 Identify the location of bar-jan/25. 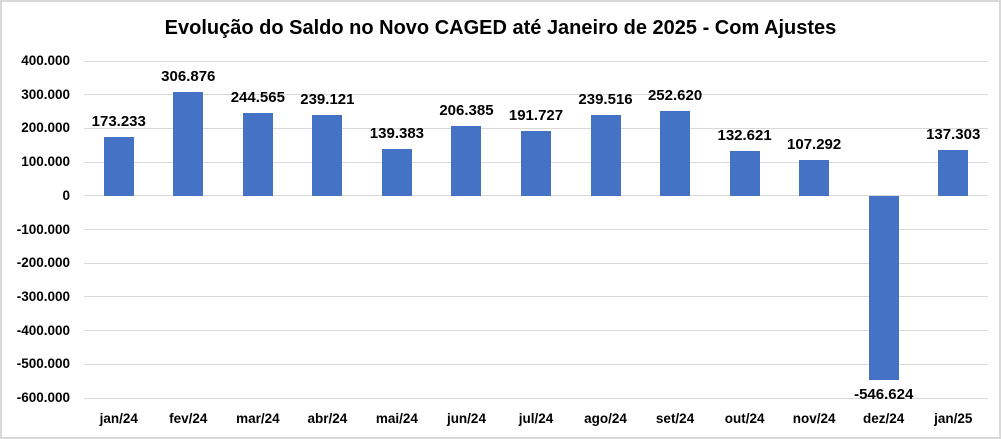
(953, 172).